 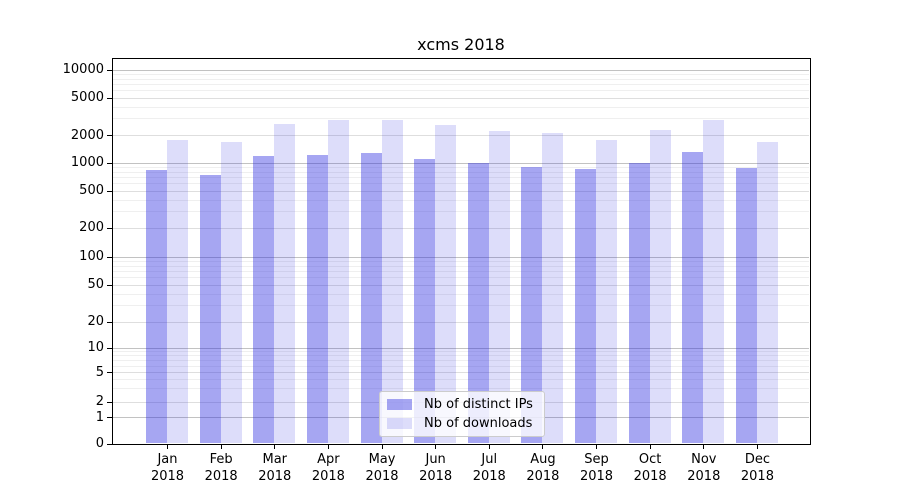 I want to click on bar-nb-of-distinct-ips-aug, so click(x=532, y=305).